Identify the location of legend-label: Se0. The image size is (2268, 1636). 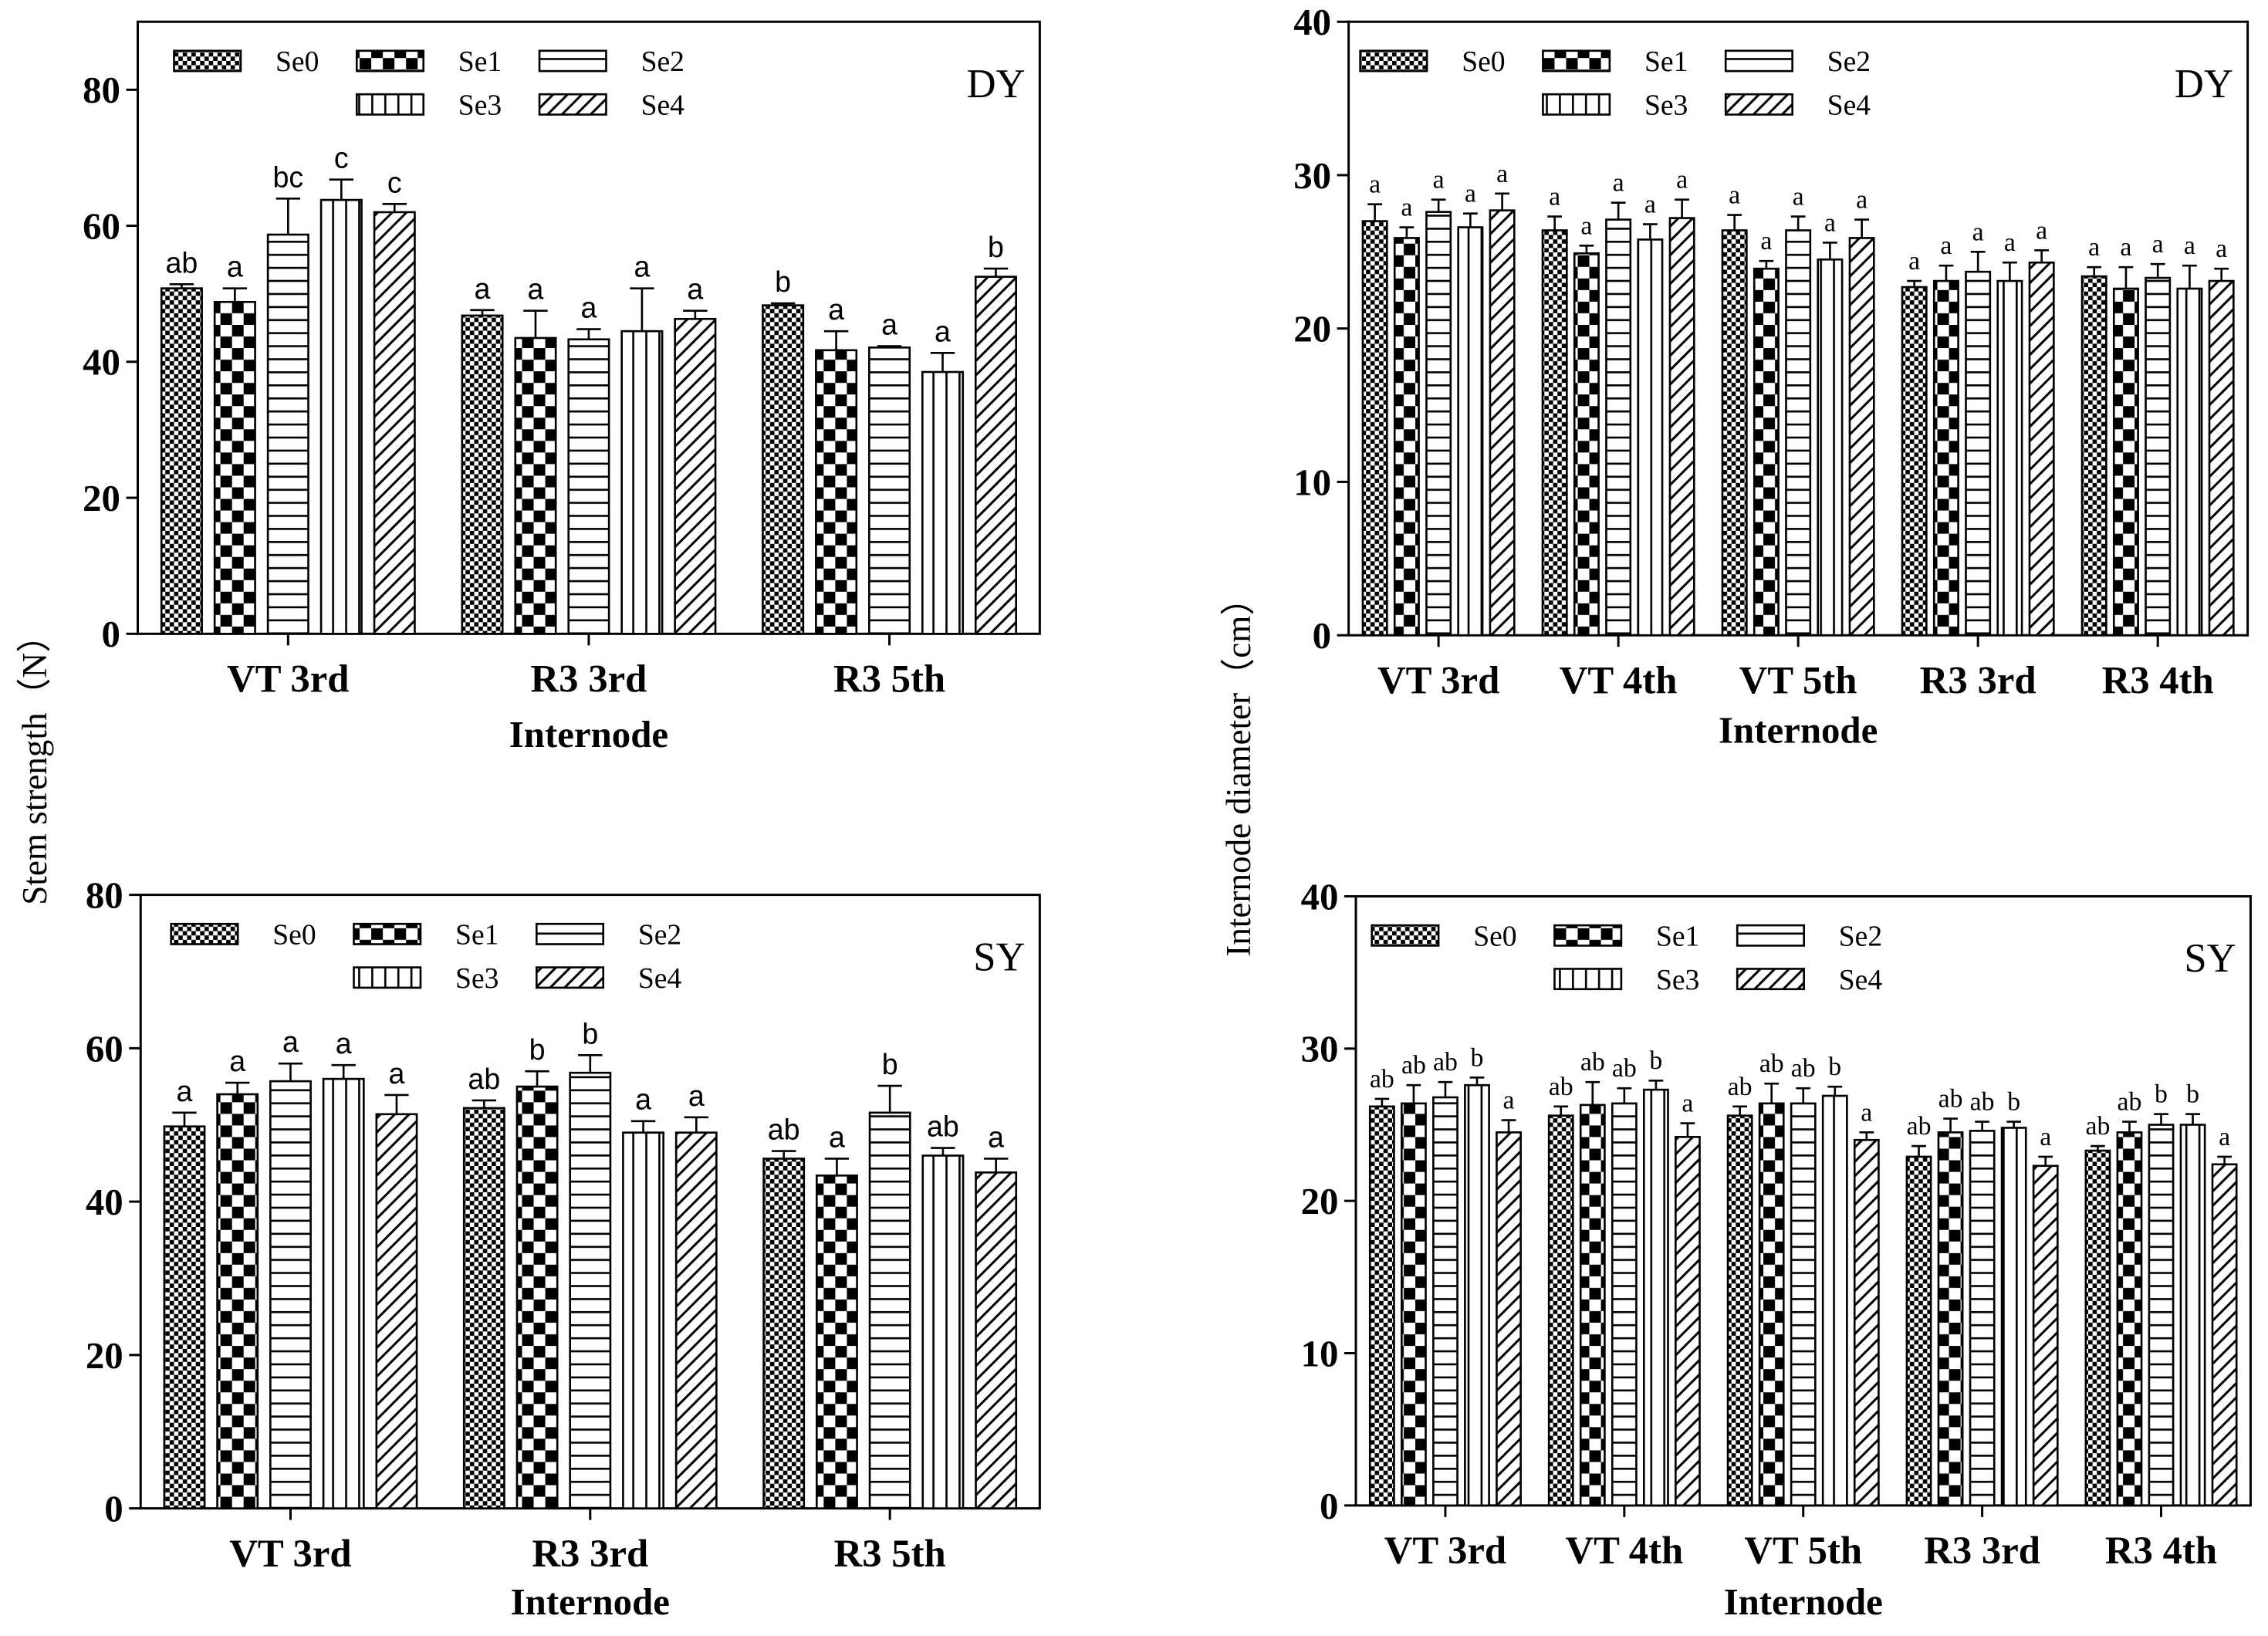
(1494, 937).